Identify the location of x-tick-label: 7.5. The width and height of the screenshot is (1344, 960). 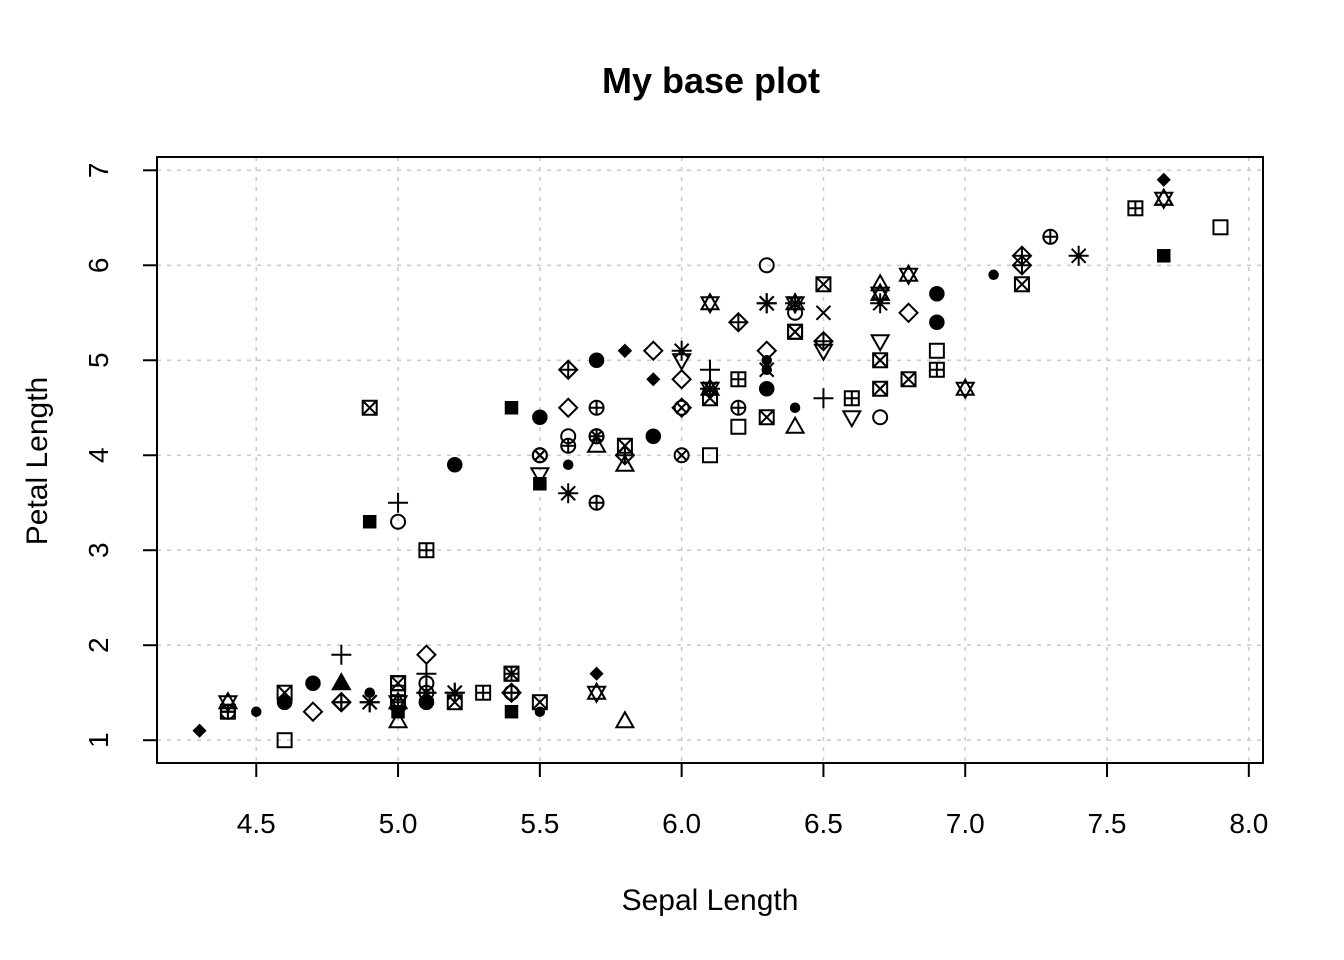
(1107, 823).